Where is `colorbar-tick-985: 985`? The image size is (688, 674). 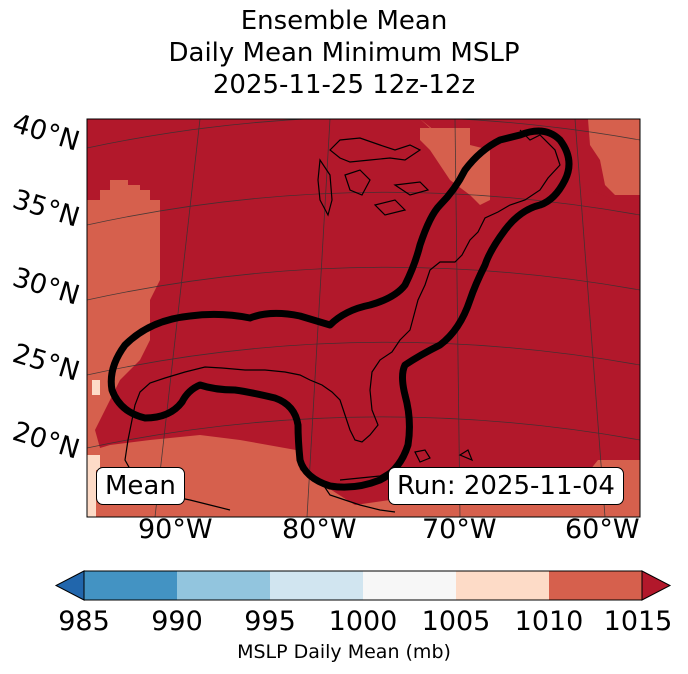 colorbar-tick-985: 985 is located at coordinates (84, 621).